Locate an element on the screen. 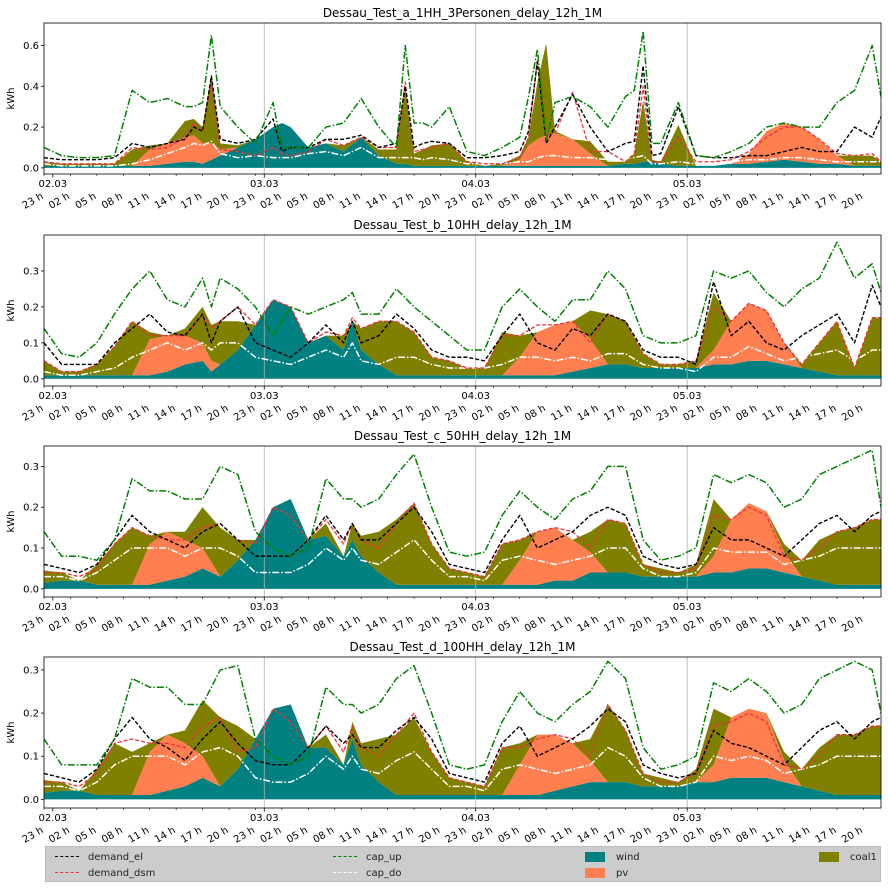 The height and width of the screenshot is (888, 888). y-tick-label: 0.0 is located at coordinates (31, 800).